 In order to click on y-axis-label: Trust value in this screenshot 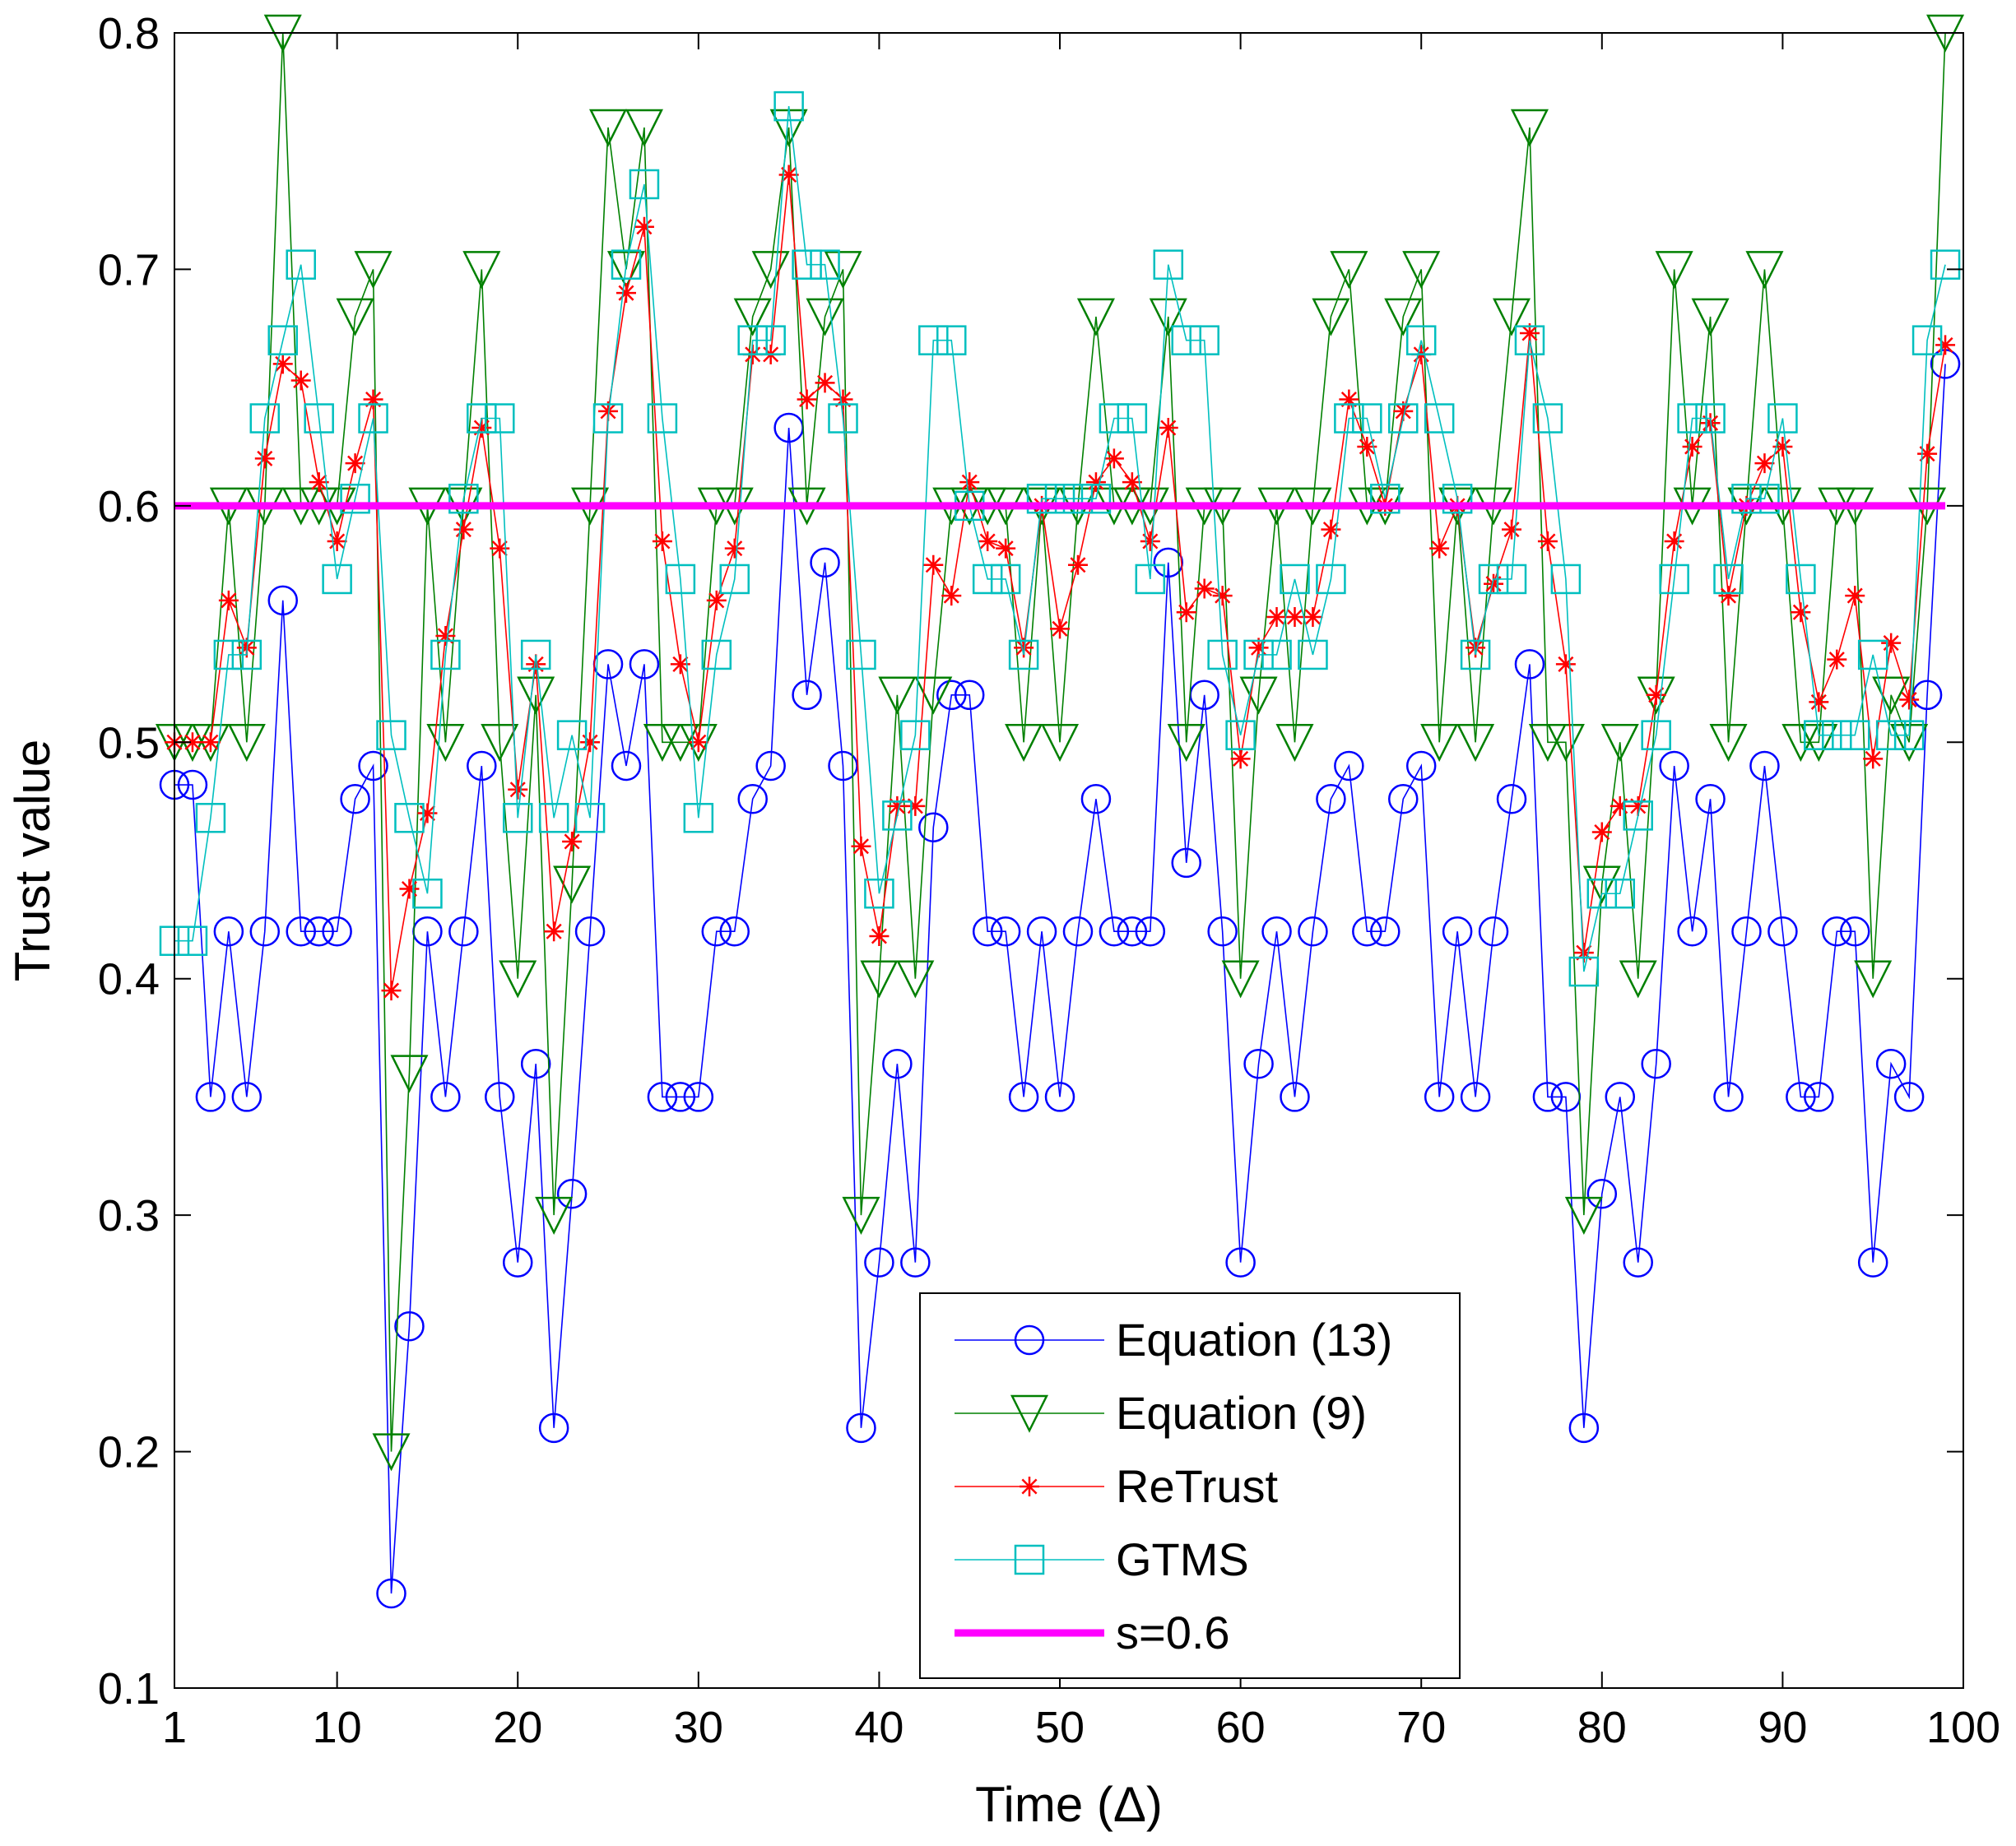, I will do `click(32, 861)`.